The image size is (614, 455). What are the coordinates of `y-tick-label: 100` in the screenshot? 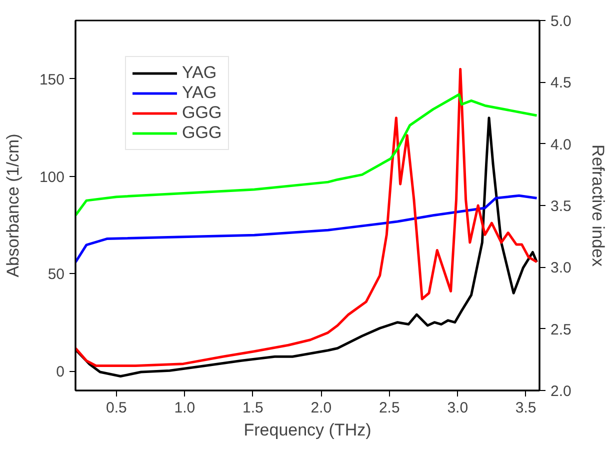 It's located at (52, 177).